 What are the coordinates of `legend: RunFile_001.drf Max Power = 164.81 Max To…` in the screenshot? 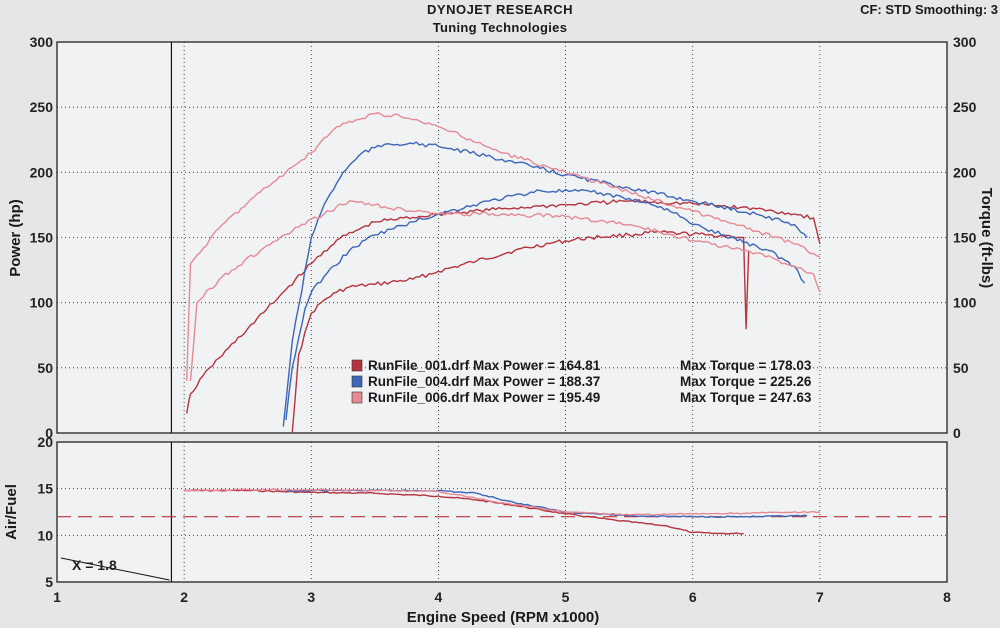 It's located at (581, 381).